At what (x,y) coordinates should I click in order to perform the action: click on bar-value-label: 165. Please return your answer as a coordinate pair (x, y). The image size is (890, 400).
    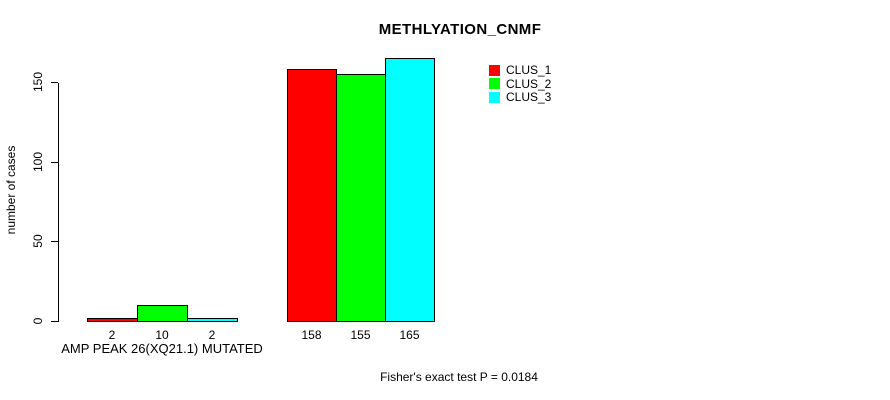
    Looking at the image, I should click on (409, 335).